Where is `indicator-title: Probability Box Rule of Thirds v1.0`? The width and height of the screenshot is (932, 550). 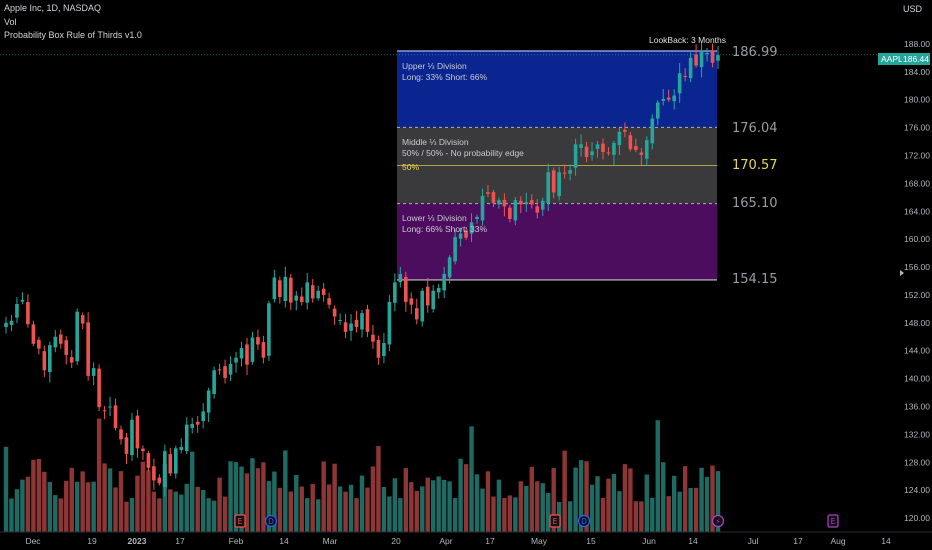 indicator-title: Probability Box Rule of Thirds v1.0 is located at coordinates (73, 35).